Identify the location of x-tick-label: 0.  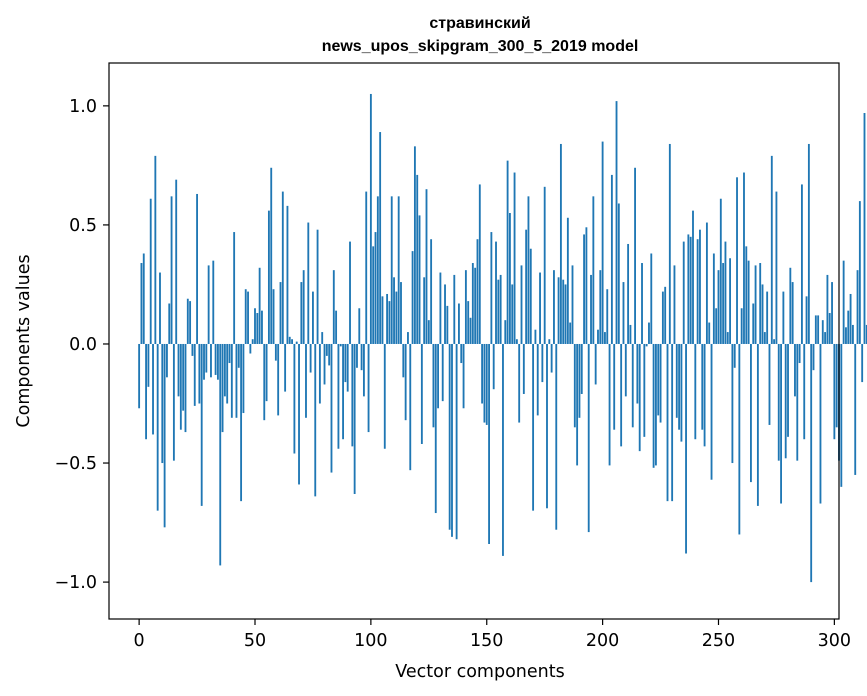
(139, 641).